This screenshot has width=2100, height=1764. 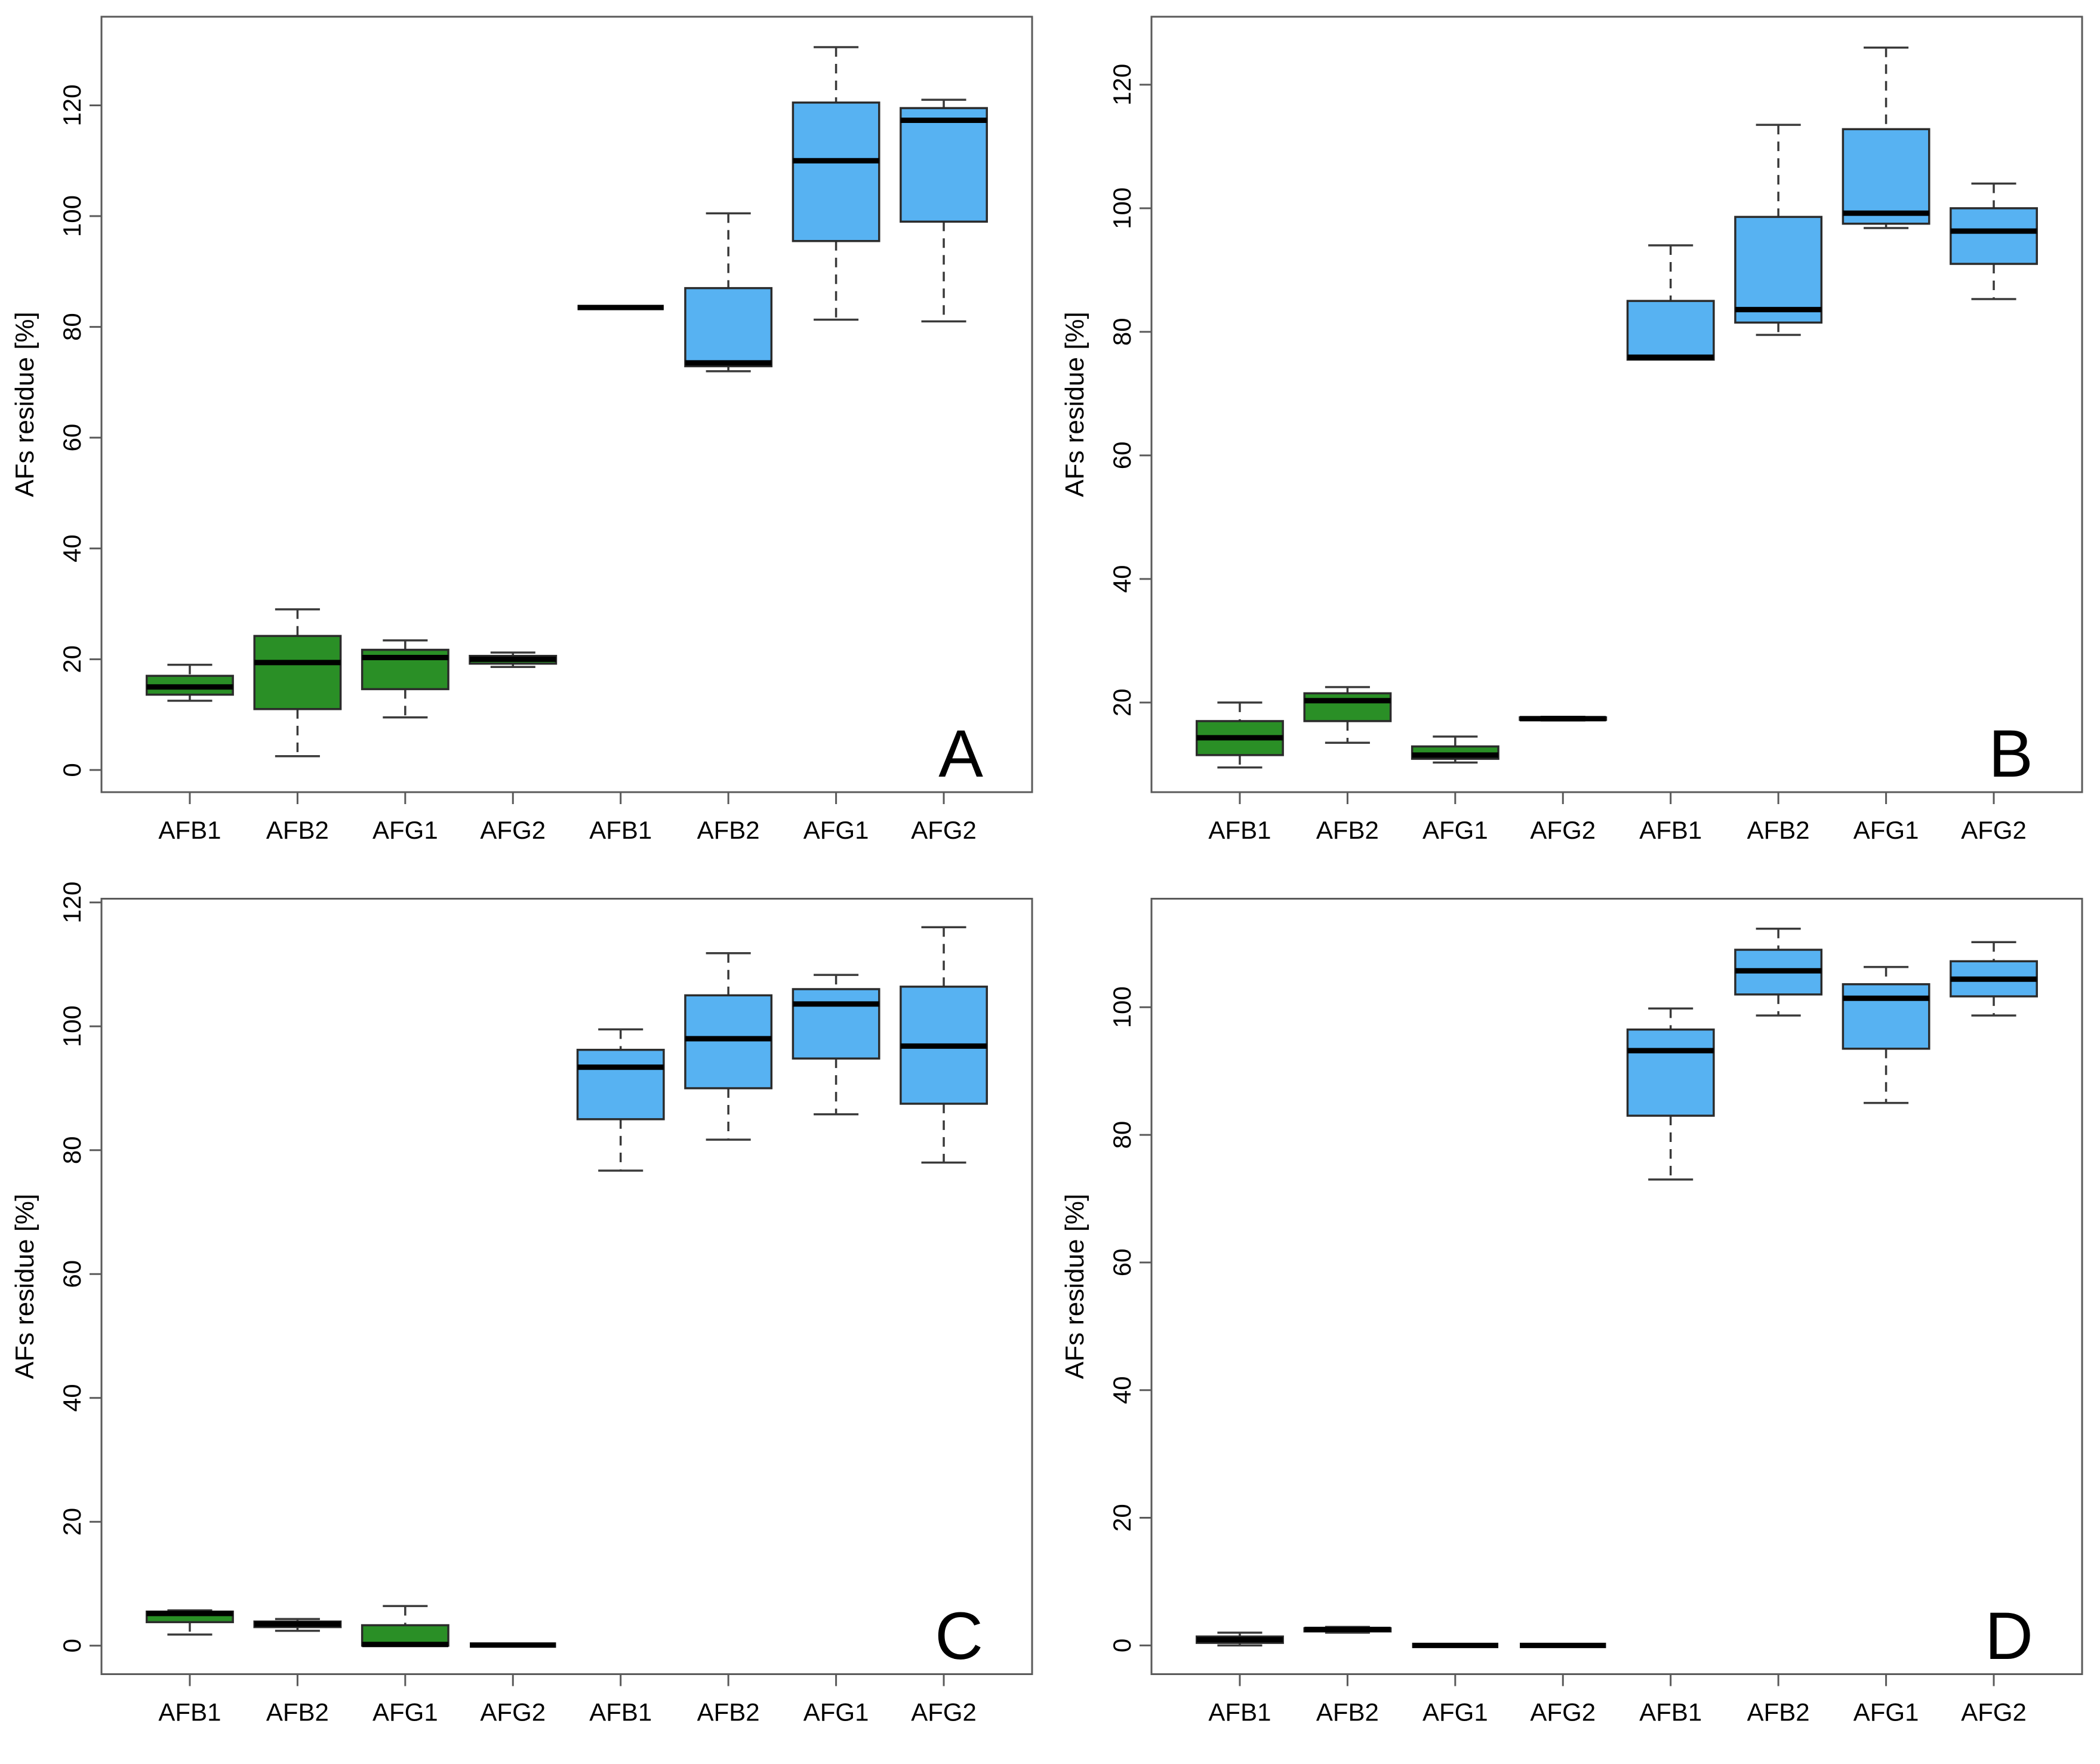 What do you see at coordinates (961, 753) in the screenshot?
I see `panel-a-label: A` at bounding box center [961, 753].